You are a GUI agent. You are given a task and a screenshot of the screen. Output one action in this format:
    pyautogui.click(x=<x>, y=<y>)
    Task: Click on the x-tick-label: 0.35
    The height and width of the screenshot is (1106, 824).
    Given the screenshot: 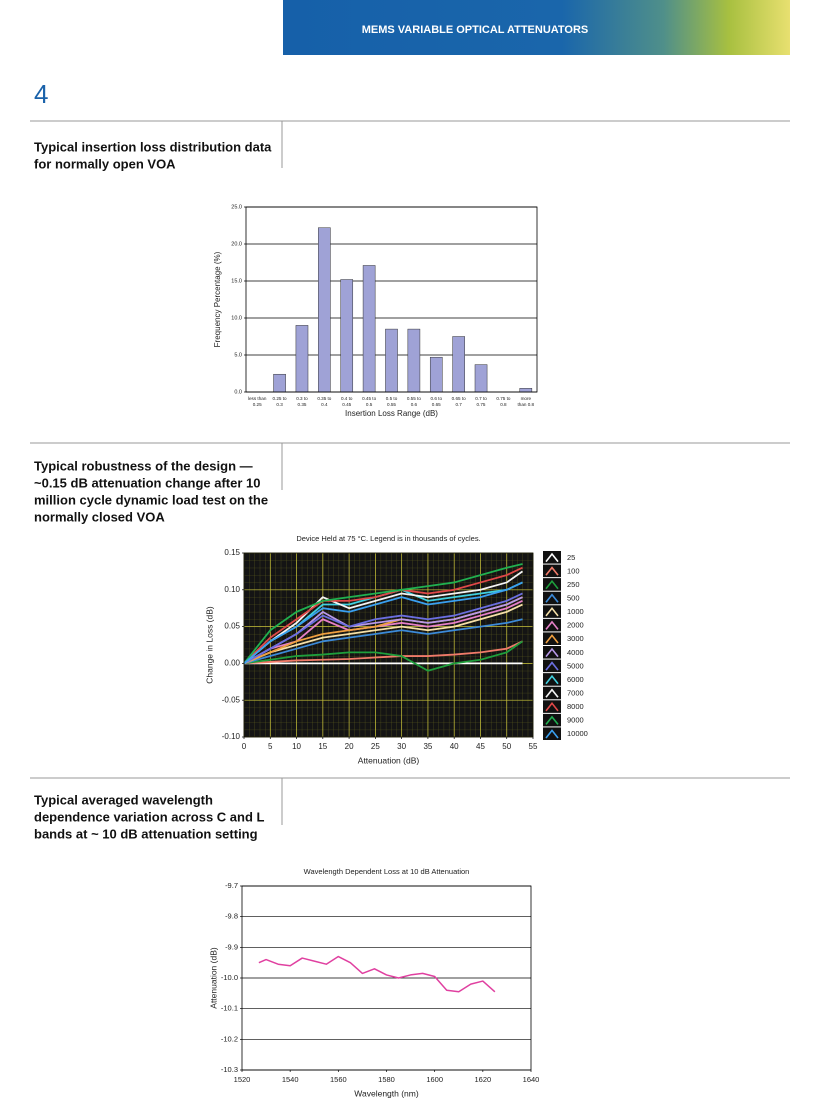 What is the action you would take?
    pyautogui.click(x=301, y=404)
    